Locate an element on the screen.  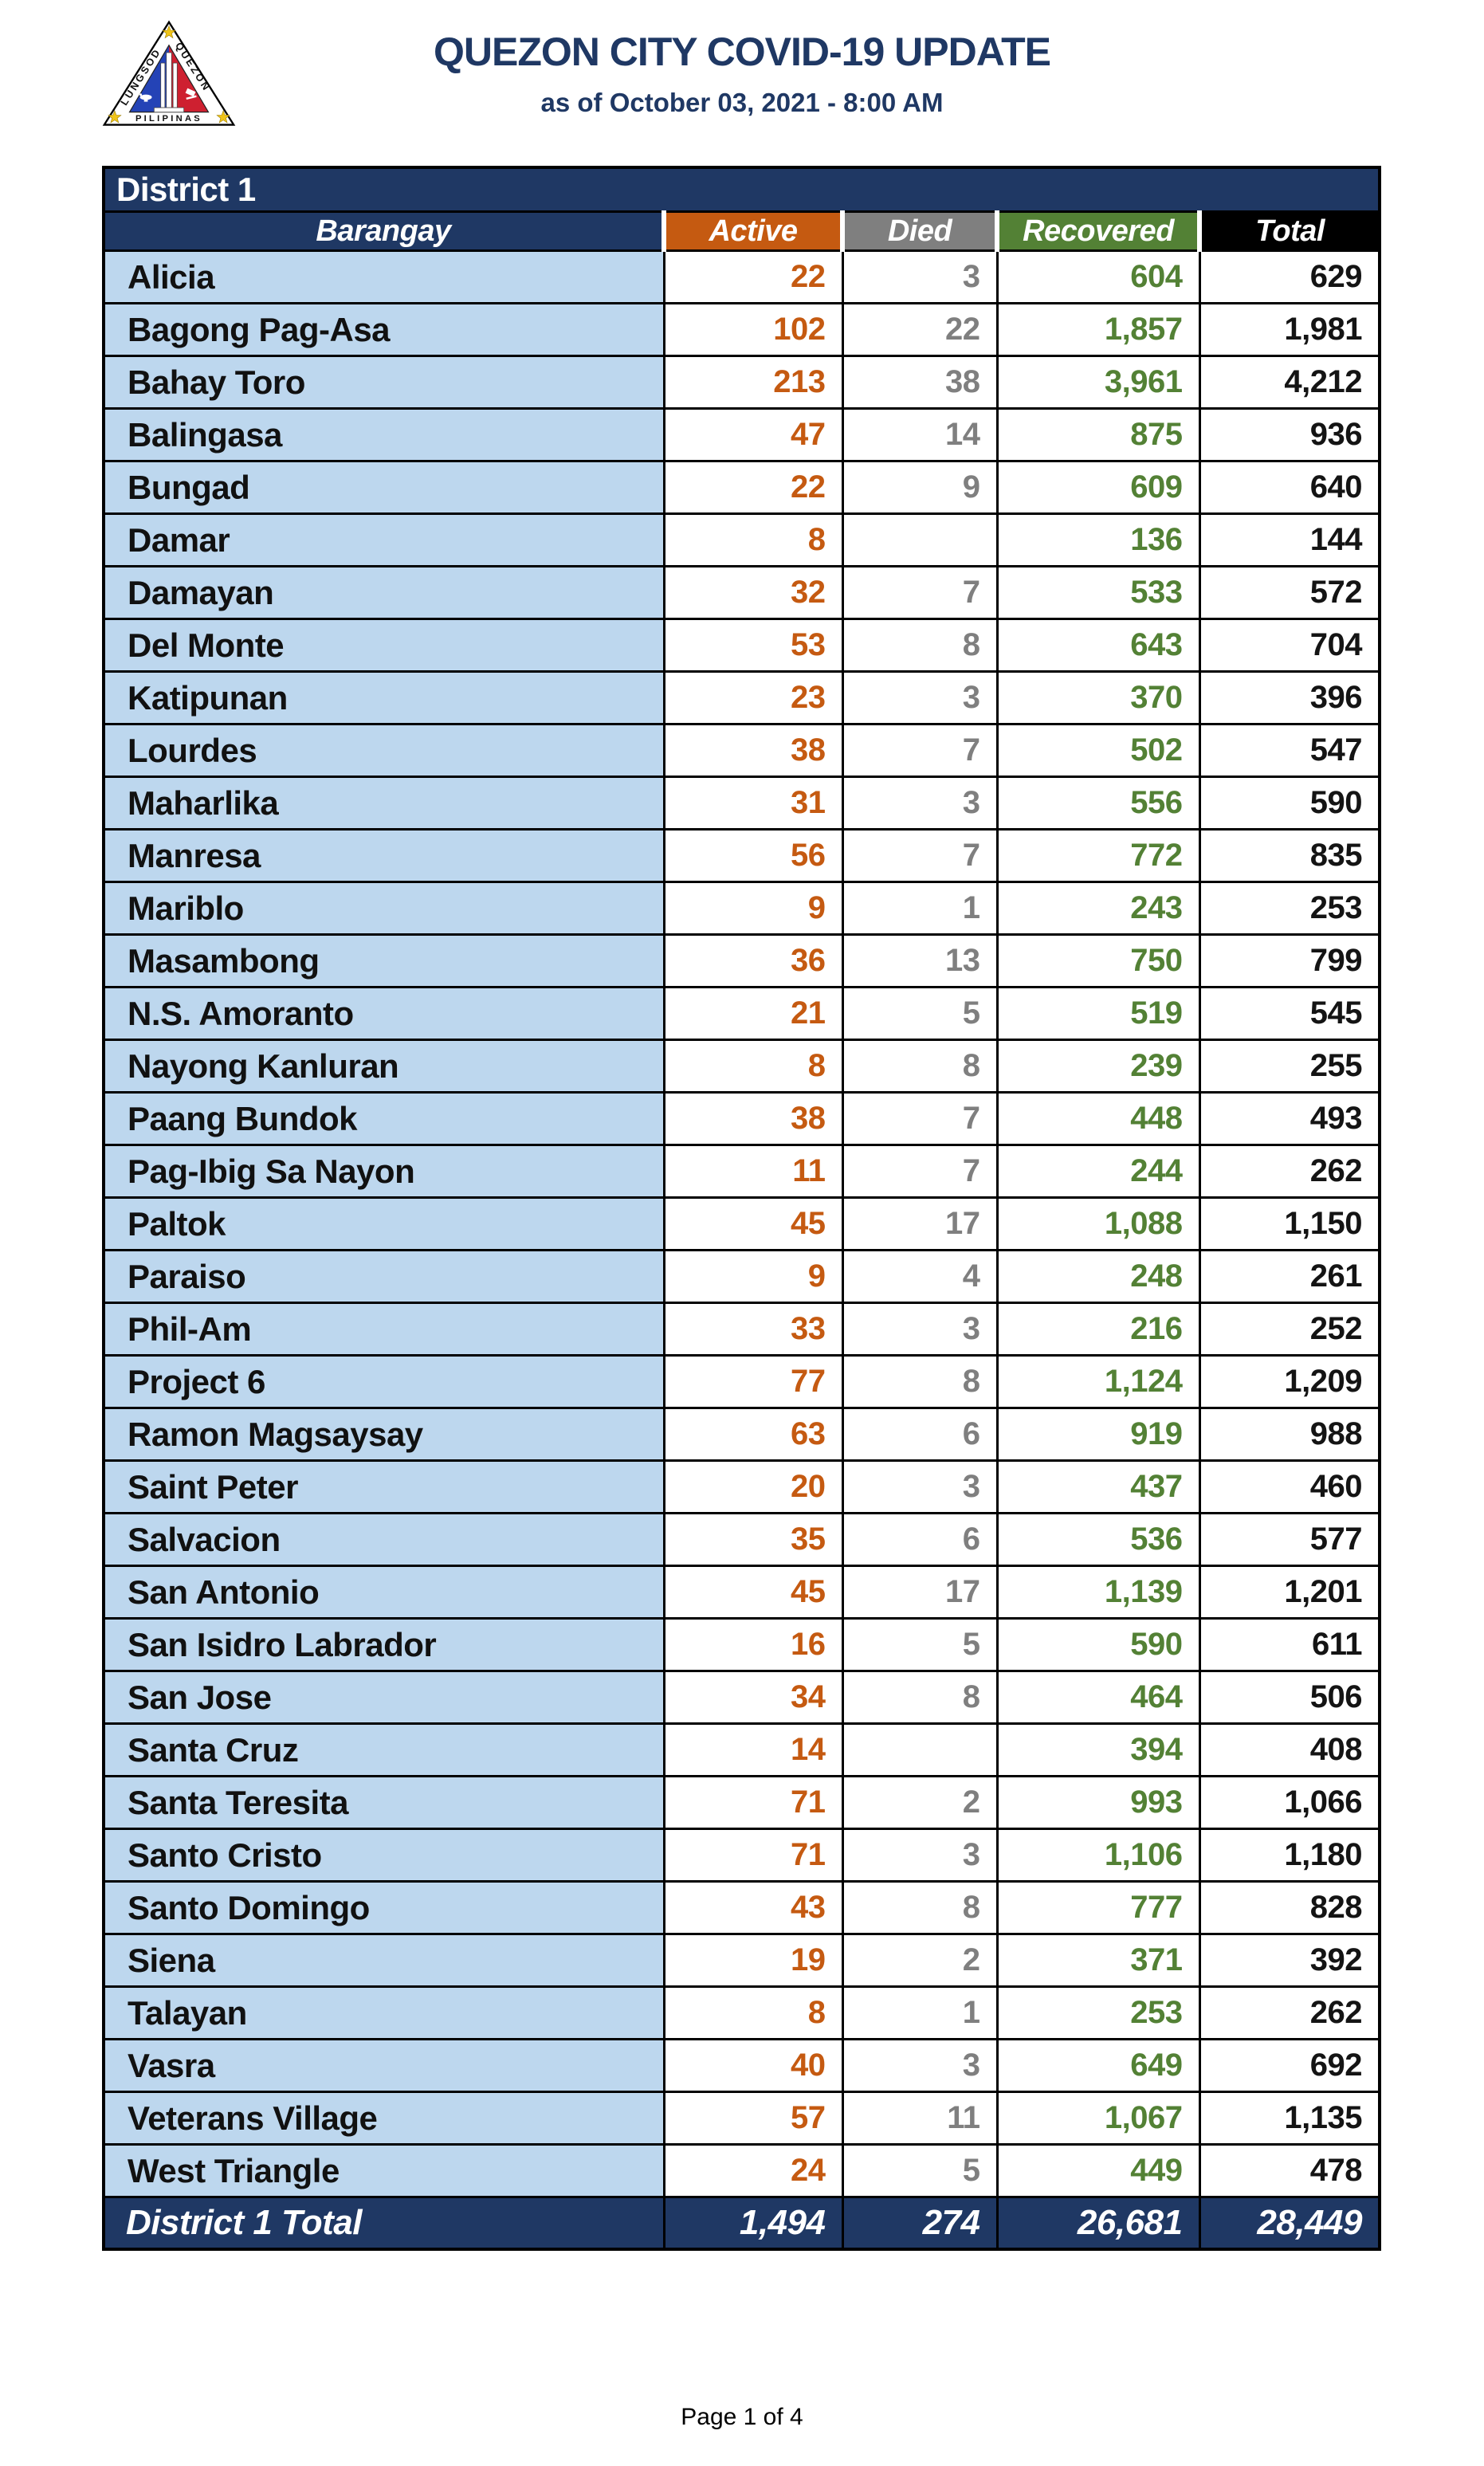
total-count-cell: 408 is located at coordinates (1289, 1750).